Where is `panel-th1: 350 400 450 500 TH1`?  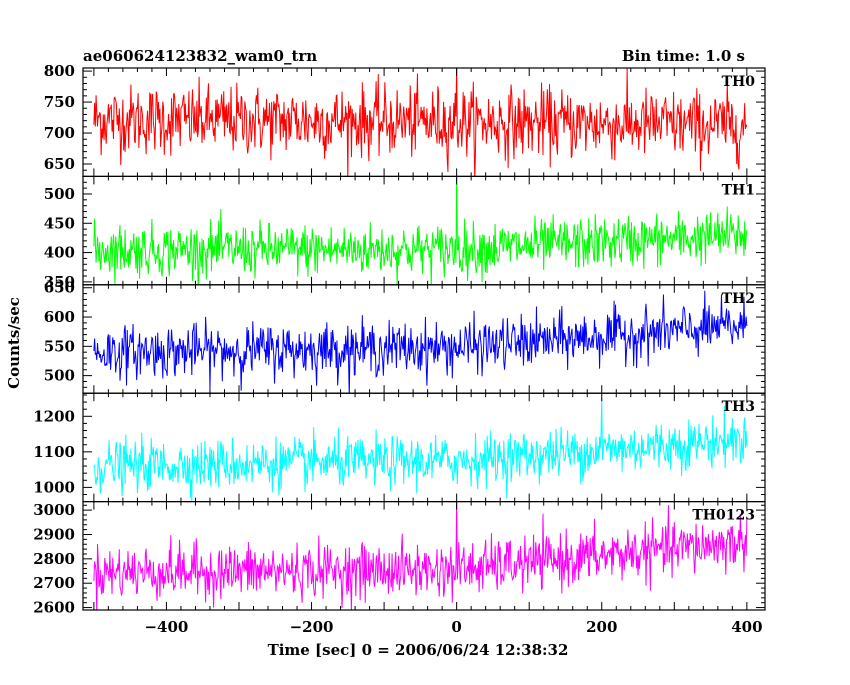
panel-th1: 350 400 450 500 TH1 is located at coordinates (405, 233).